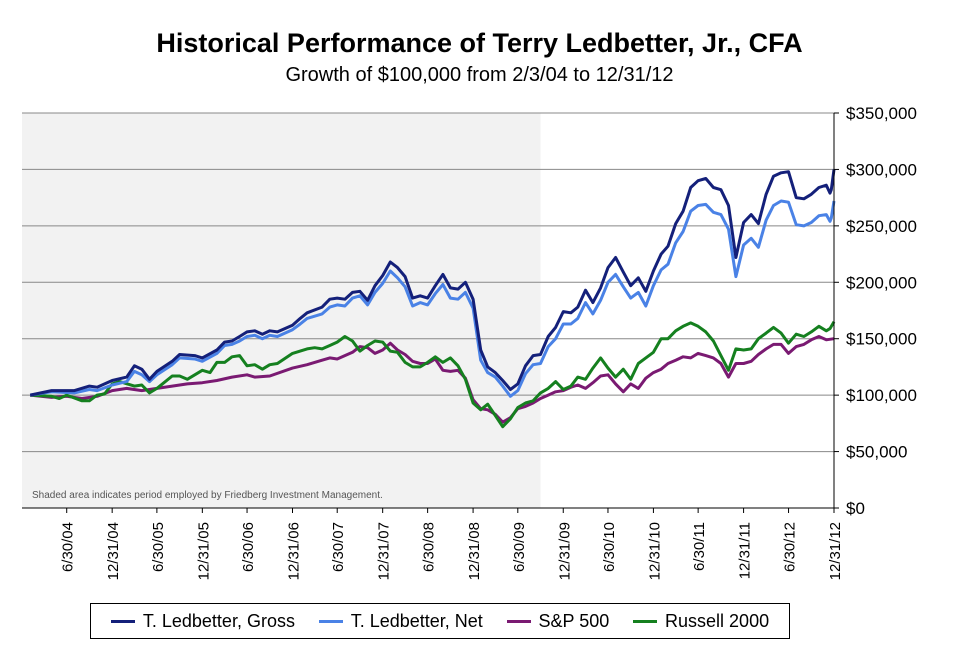  I want to click on legend-item: T. Ledbetter, Net, so click(400, 621).